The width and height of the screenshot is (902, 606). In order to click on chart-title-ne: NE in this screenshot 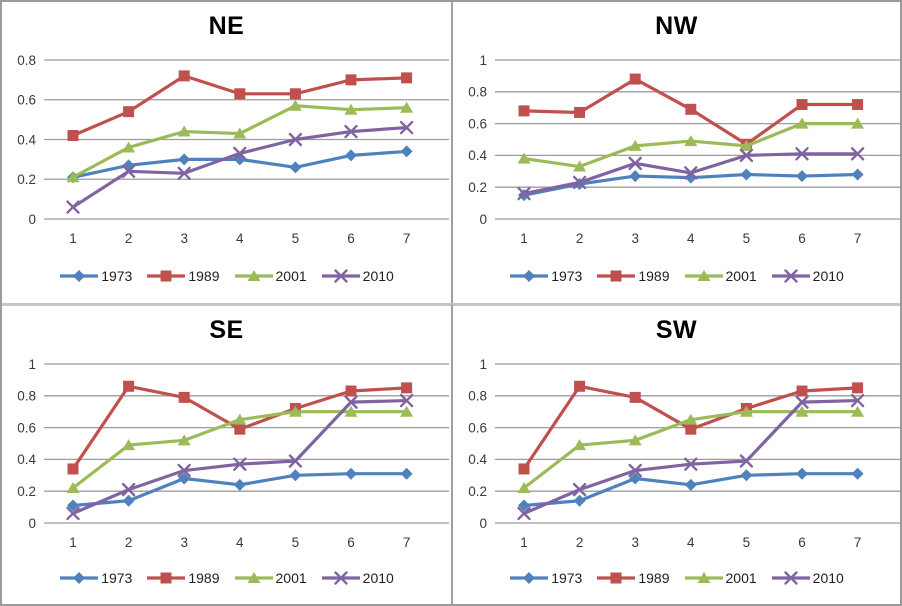, I will do `click(226, 26)`.